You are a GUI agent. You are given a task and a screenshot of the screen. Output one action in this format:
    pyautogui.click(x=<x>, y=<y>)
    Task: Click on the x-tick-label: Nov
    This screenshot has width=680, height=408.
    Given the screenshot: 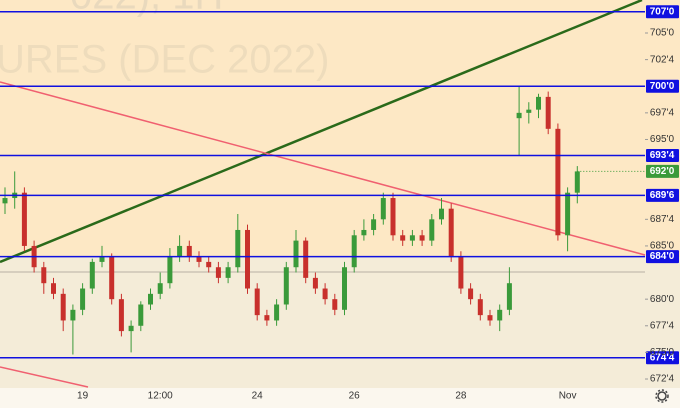 What is the action you would take?
    pyautogui.click(x=568, y=396)
    